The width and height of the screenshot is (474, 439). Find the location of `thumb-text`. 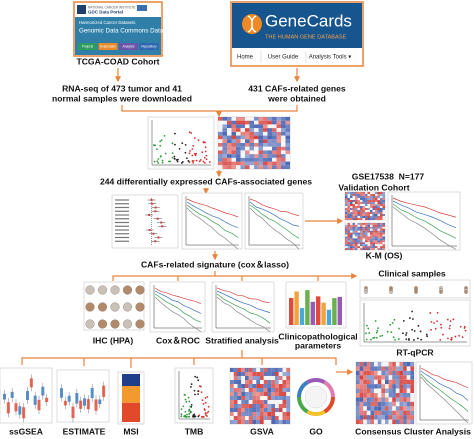

thumb-text is located at coordinates (122, 234).